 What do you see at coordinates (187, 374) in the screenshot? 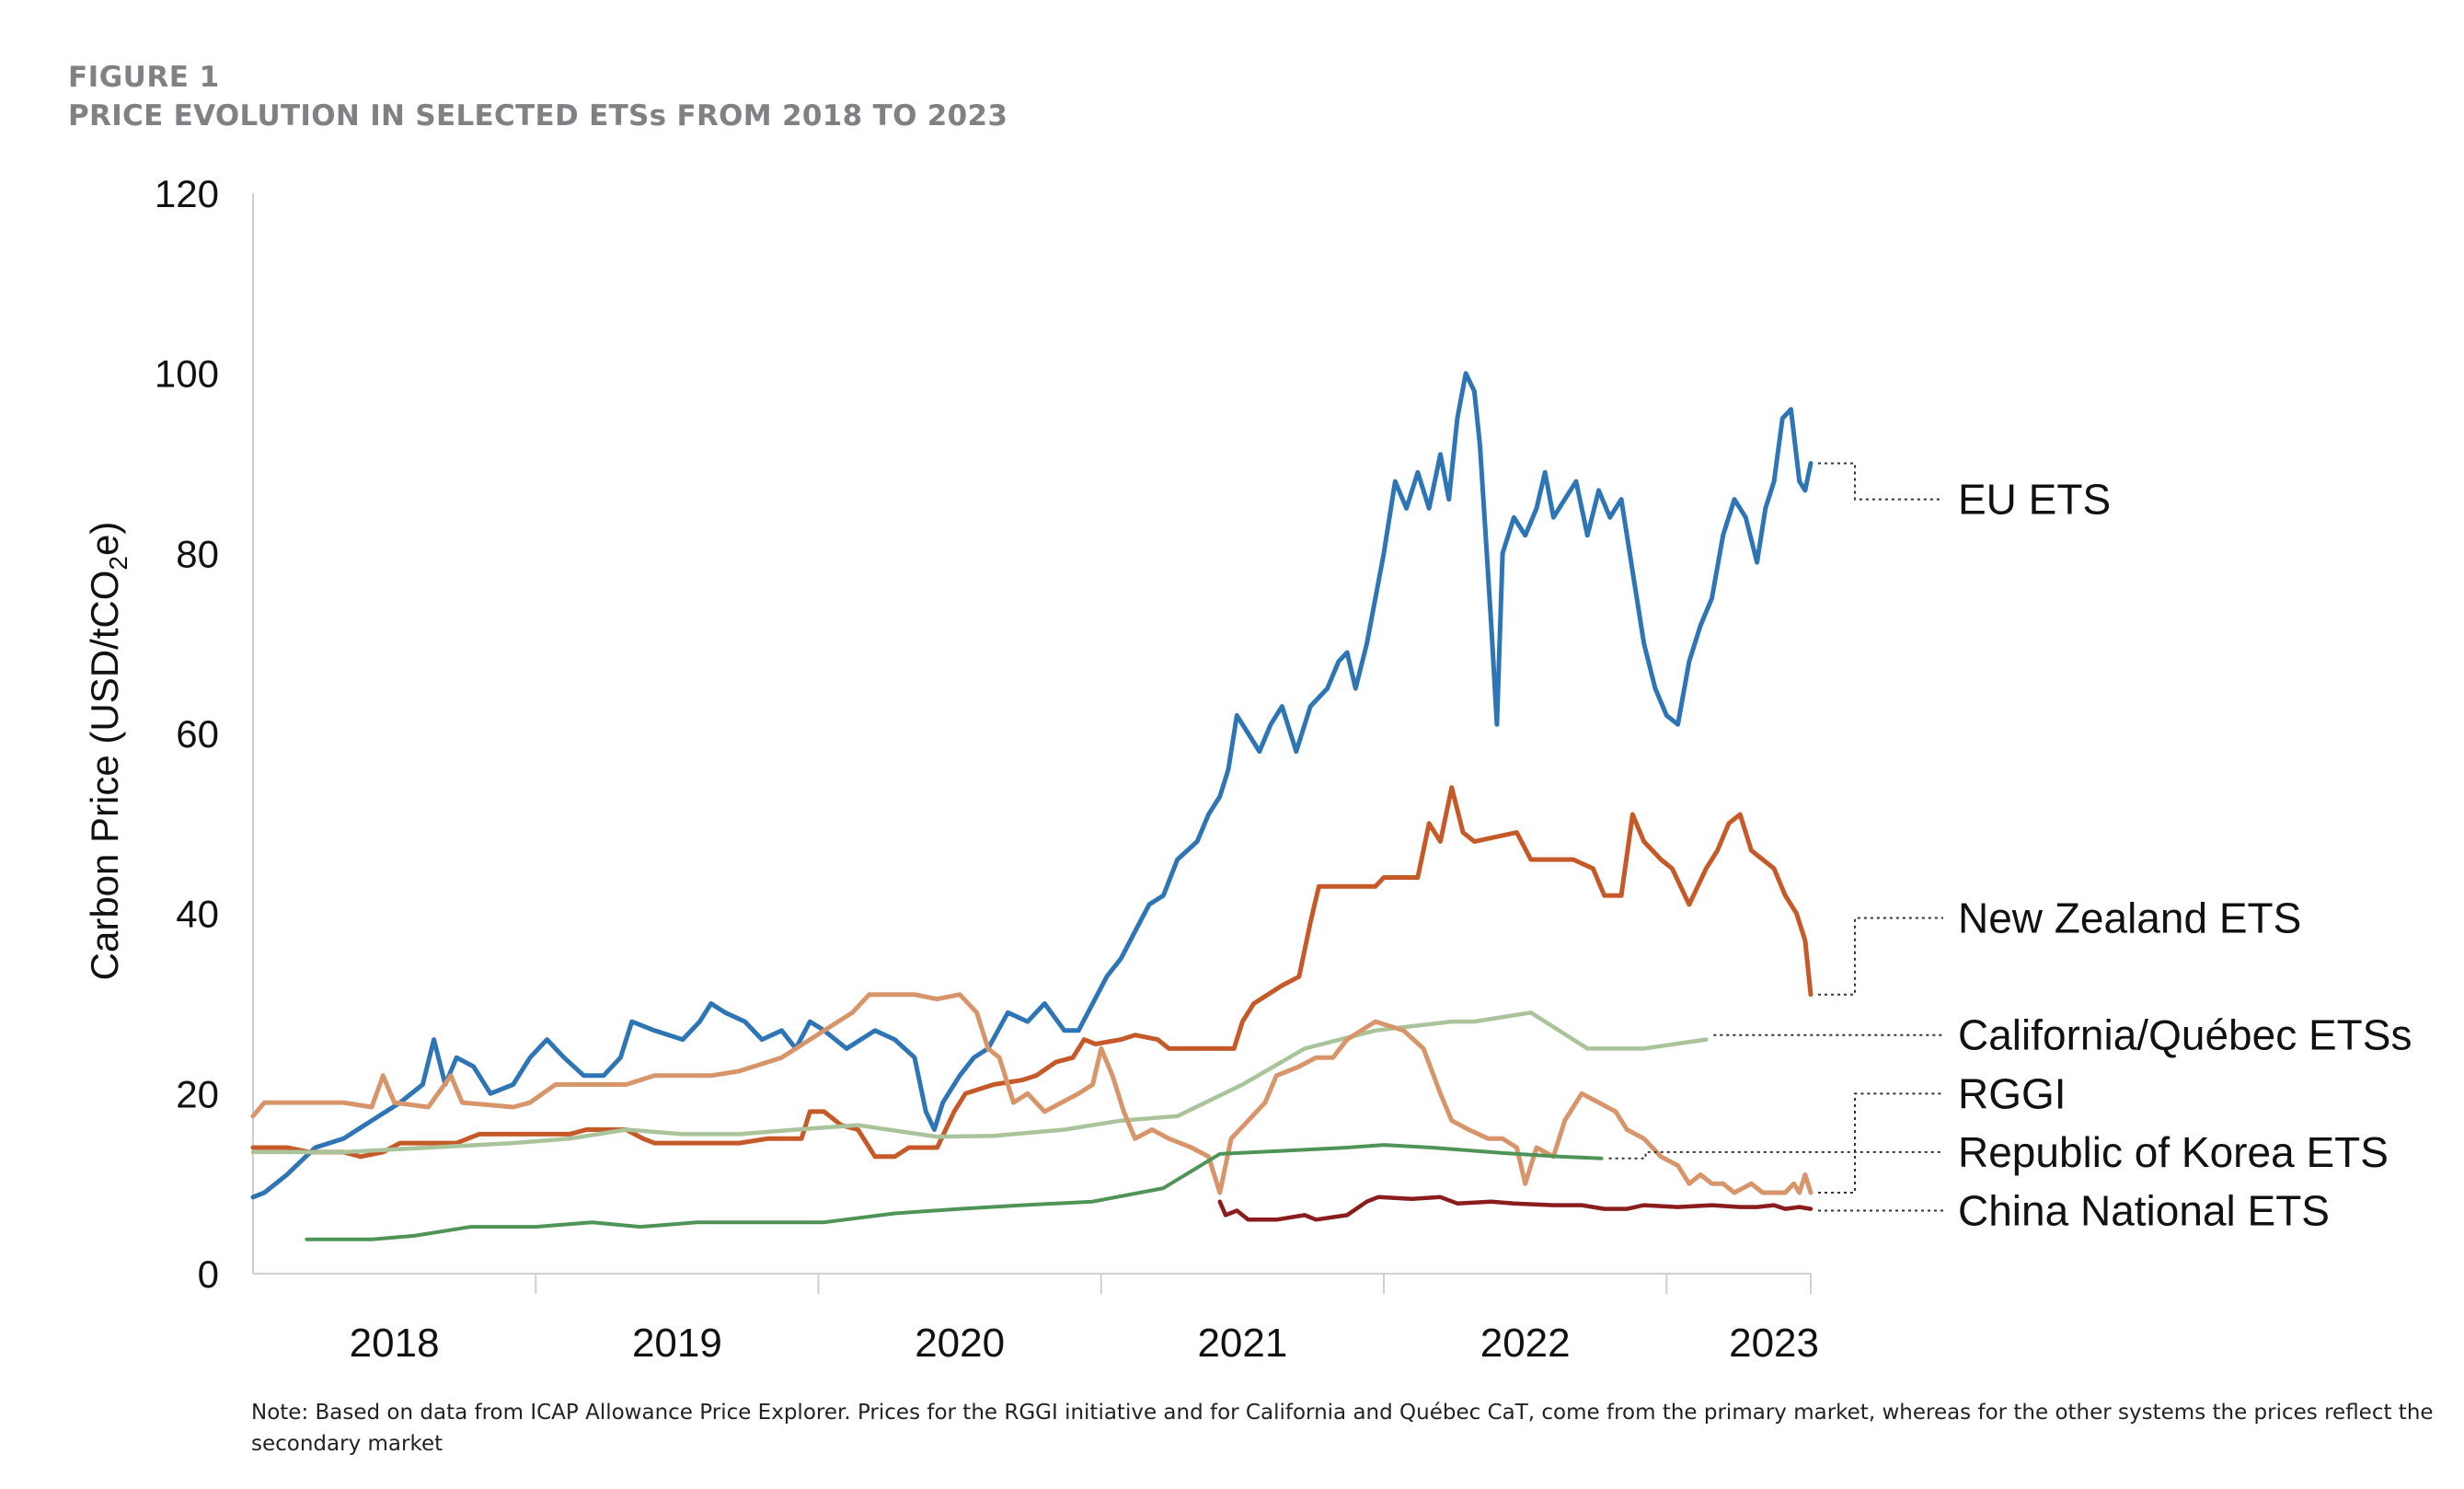
I see `y-tick-label: 100` at bounding box center [187, 374].